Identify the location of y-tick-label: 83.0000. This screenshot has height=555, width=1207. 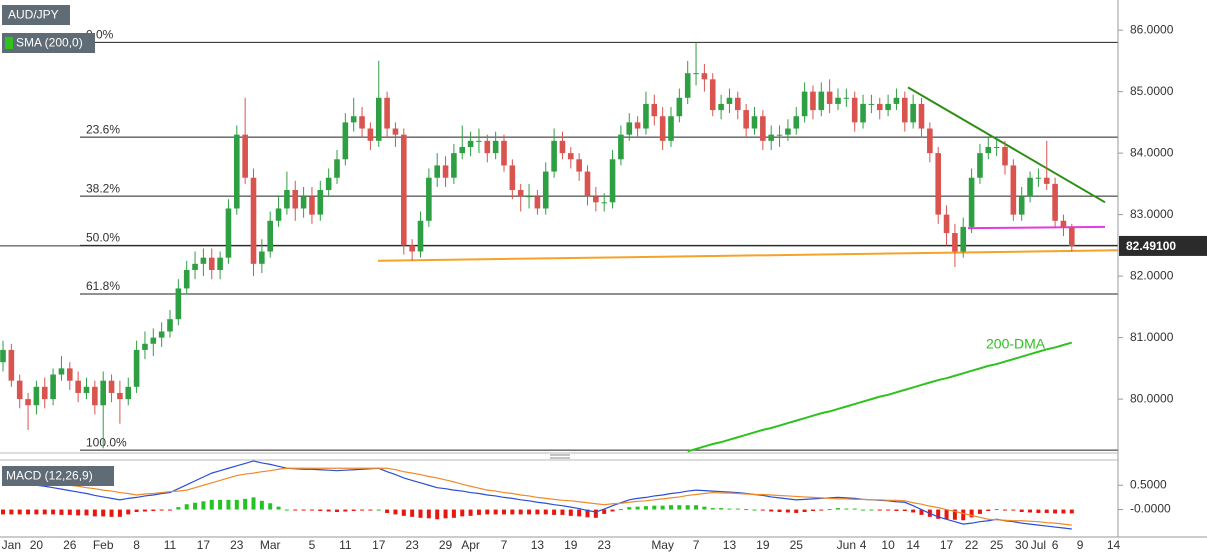
(1152, 214).